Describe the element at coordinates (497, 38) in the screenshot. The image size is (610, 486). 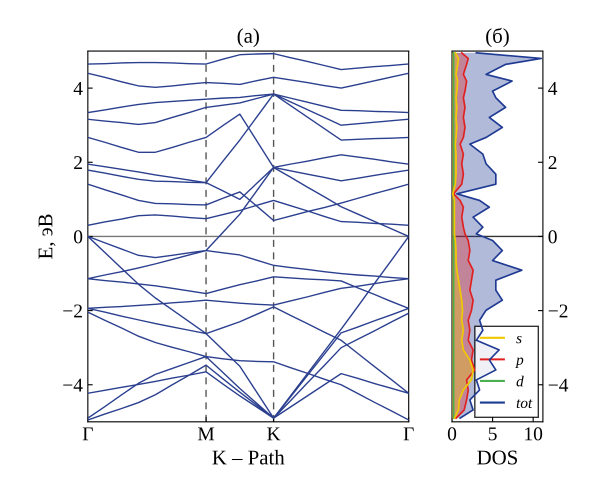
I see `chart-title: (б)` at that location.